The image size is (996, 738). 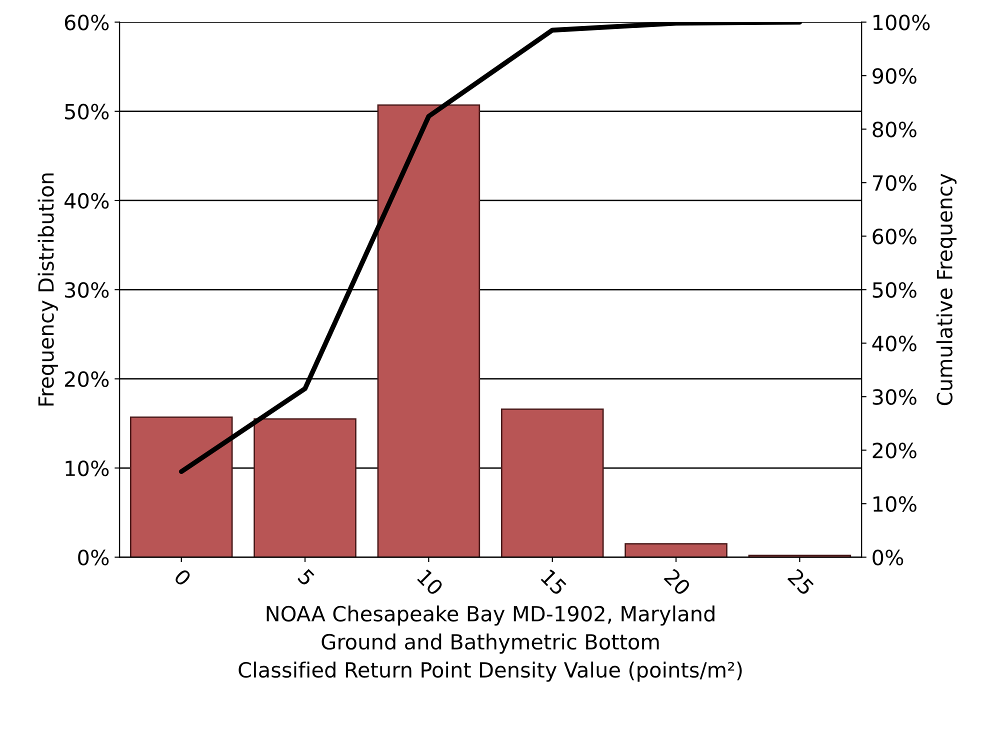 I want to click on y-tick-label: 40%, so click(x=86, y=200).